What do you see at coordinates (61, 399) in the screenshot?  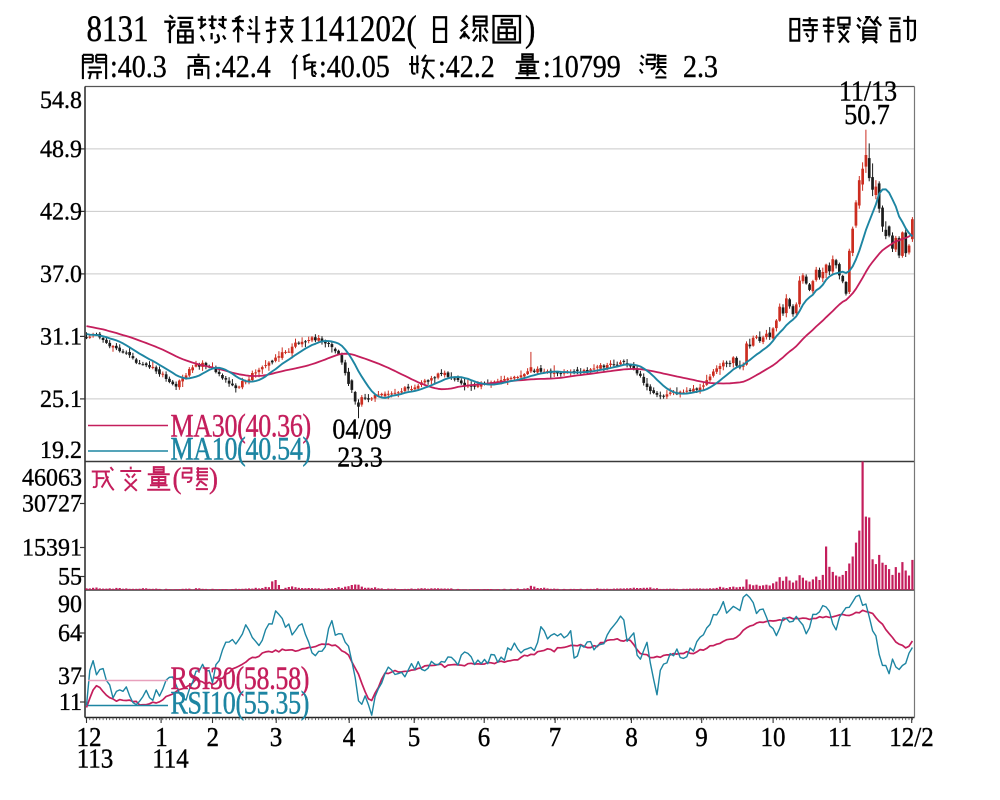 I see `svg-text: 25.1` at bounding box center [61, 399].